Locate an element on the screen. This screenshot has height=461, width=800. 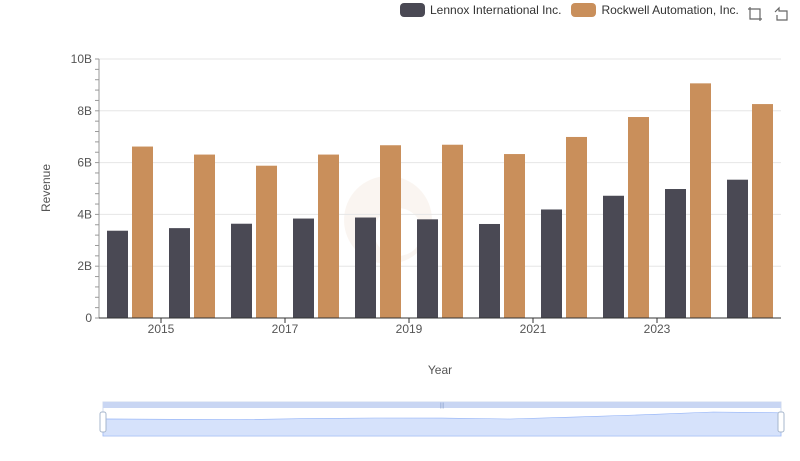
x-tick-label: 2023 is located at coordinates (657, 329).